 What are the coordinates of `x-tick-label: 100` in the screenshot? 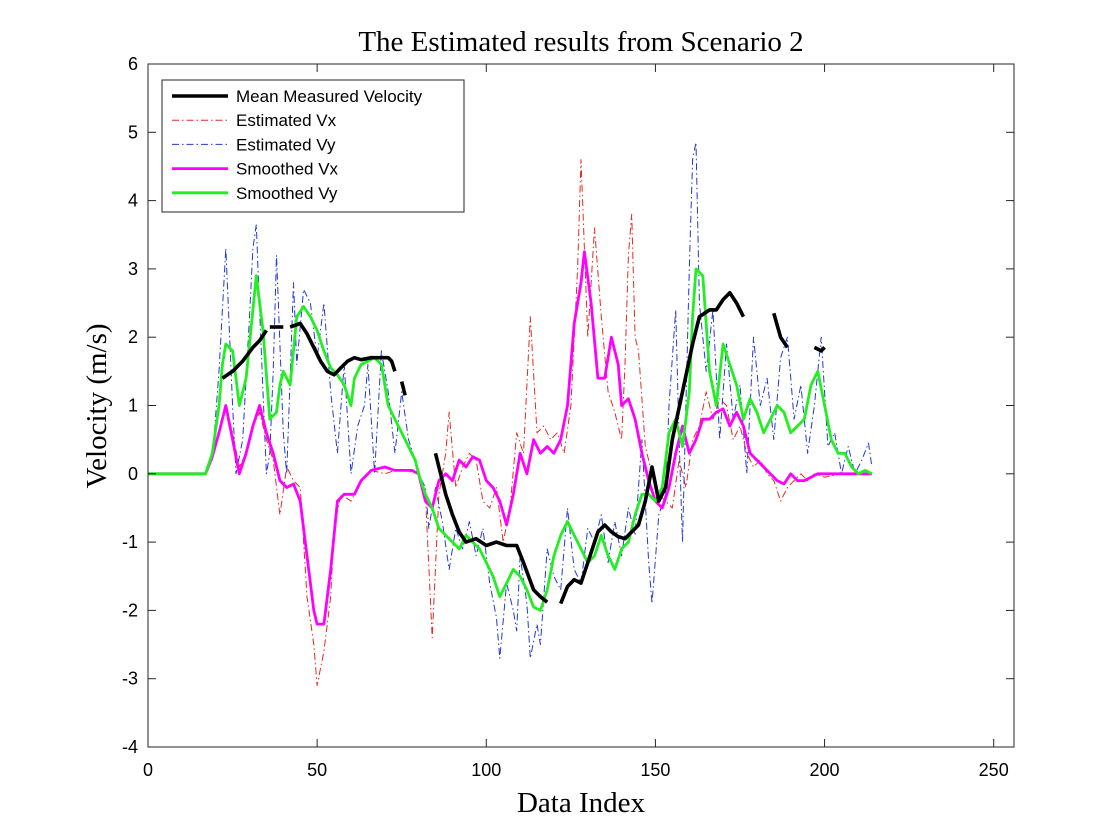 It's located at (486, 770).